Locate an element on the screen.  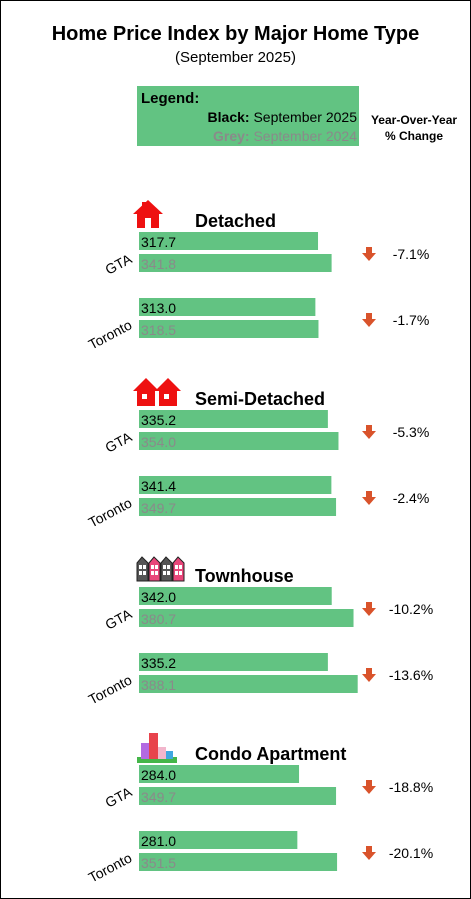
yoy-value: -13.6% is located at coordinates (411, 675).